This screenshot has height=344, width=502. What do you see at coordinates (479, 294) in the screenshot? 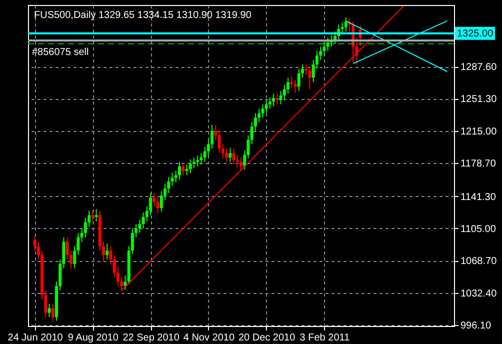
I see `y-tick-label: 1032.40` at bounding box center [479, 294].